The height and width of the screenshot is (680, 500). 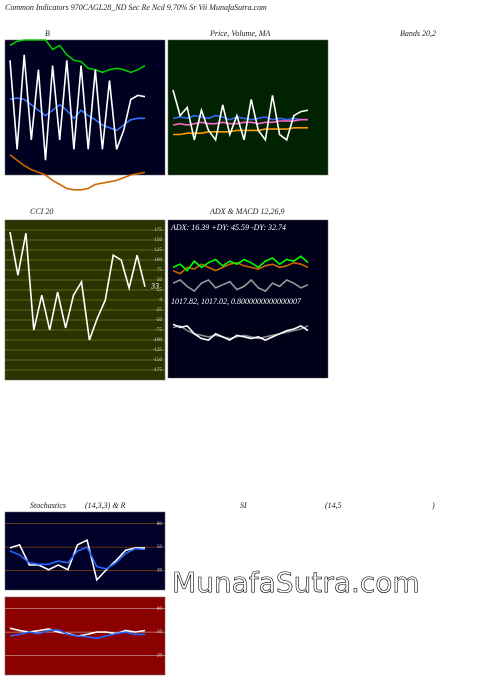 I want to click on bands-label: Bands 20,2, so click(x=418, y=33).